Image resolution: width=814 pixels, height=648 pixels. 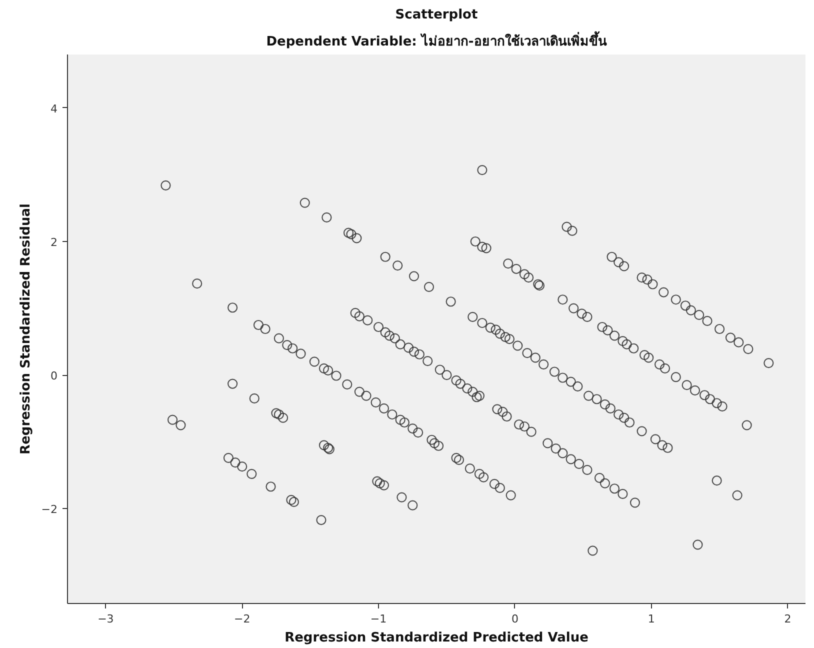 I want to click on y-tick-label: −2, so click(x=49, y=509).